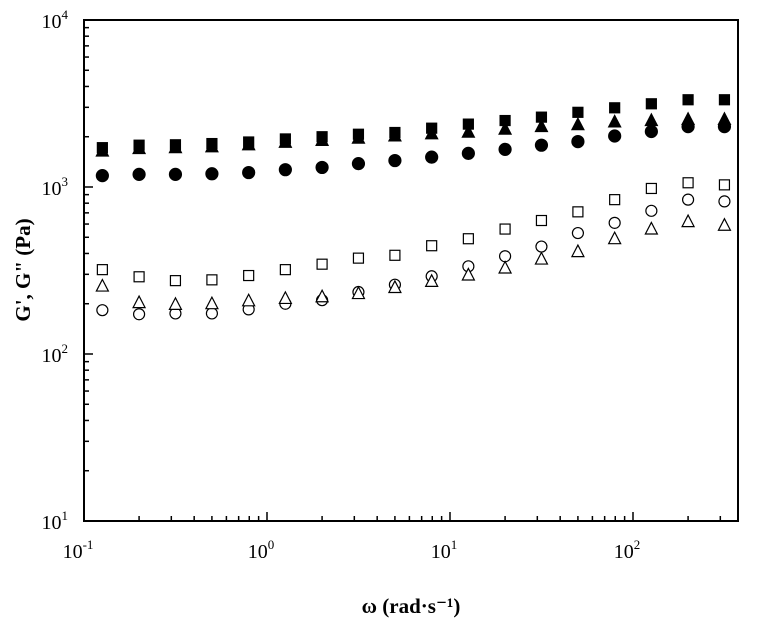 This screenshot has width=768, height=627. What do you see at coordinates (352, 550) in the screenshot?
I see `x-axis-tick-labels: 10⁻¹ 10⁰ 10¹ 10²` at bounding box center [352, 550].